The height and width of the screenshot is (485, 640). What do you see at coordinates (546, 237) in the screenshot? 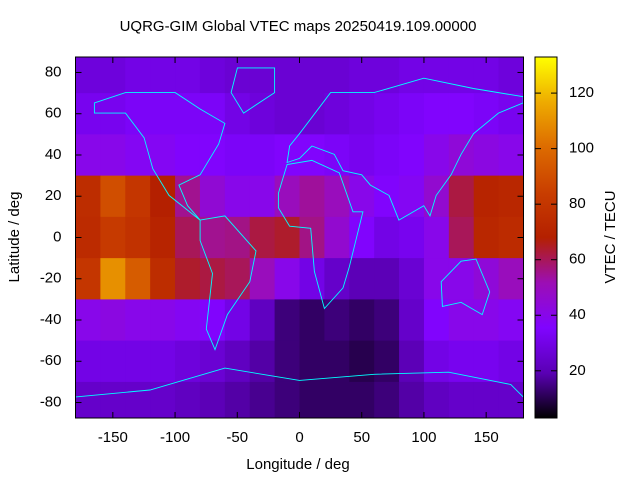
I see `colorbar` at bounding box center [546, 237].